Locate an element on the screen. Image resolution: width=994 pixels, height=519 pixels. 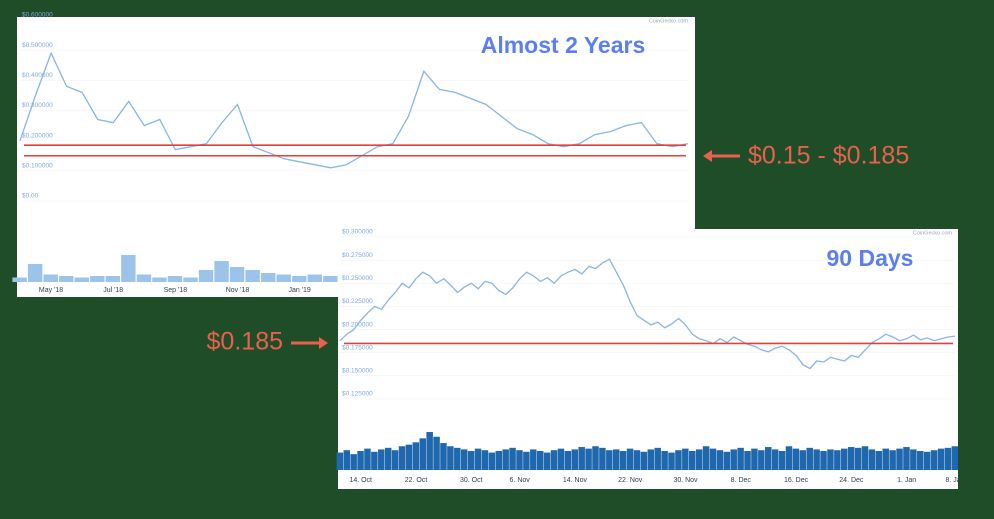
y-tick-label: $0.150000 is located at coordinates (357, 371).